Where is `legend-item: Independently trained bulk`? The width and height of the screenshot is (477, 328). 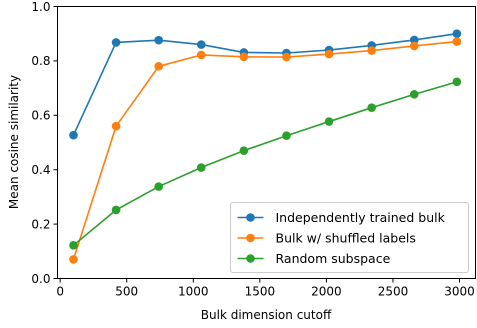
legend-item: Independently trained bulk is located at coordinates (341, 217).